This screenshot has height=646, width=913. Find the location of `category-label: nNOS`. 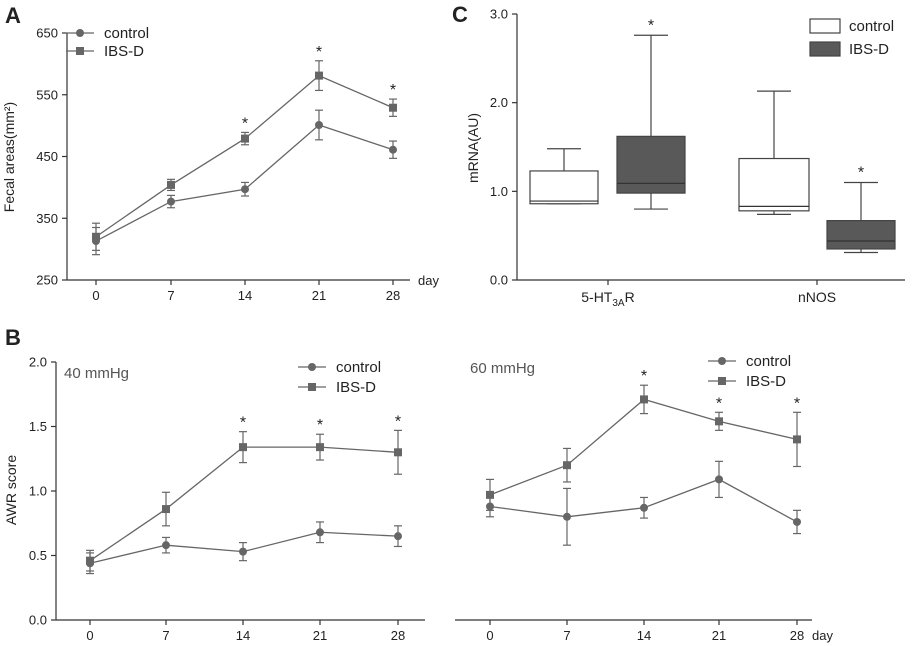

category-label: nNOS is located at coordinates (817, 297).